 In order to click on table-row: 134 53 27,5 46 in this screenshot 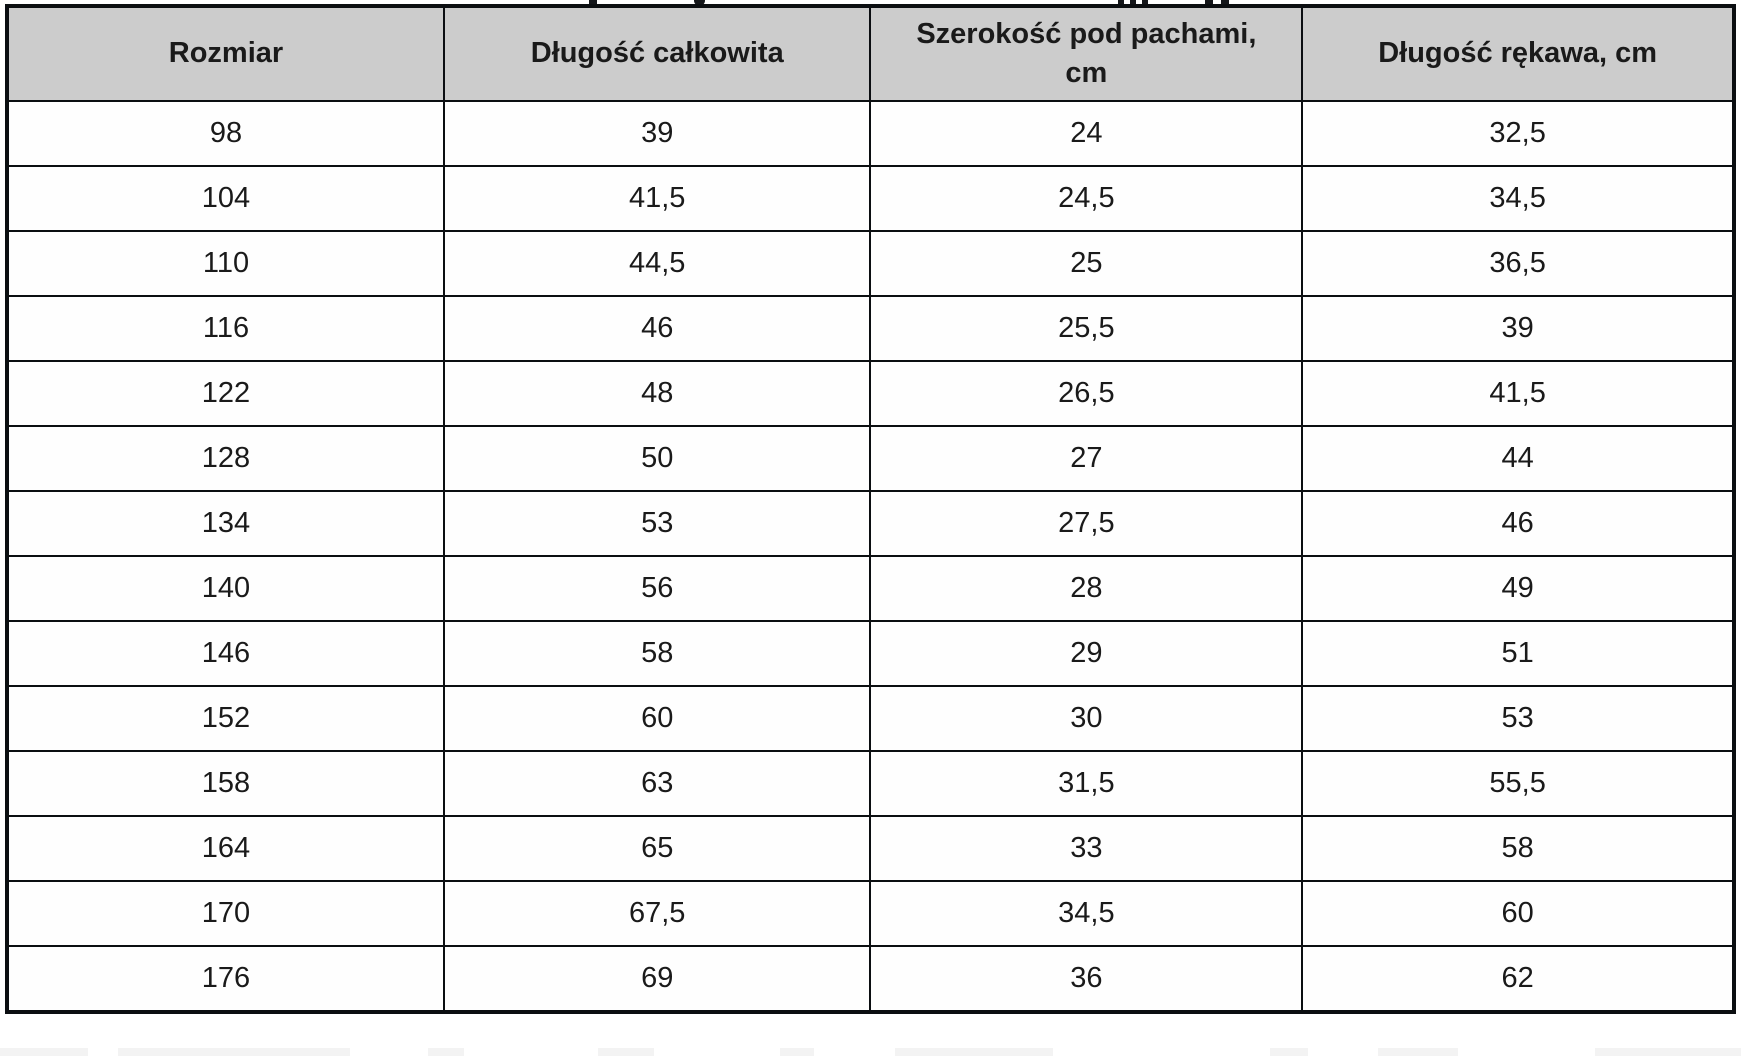, I will do `click(870, 523)`.